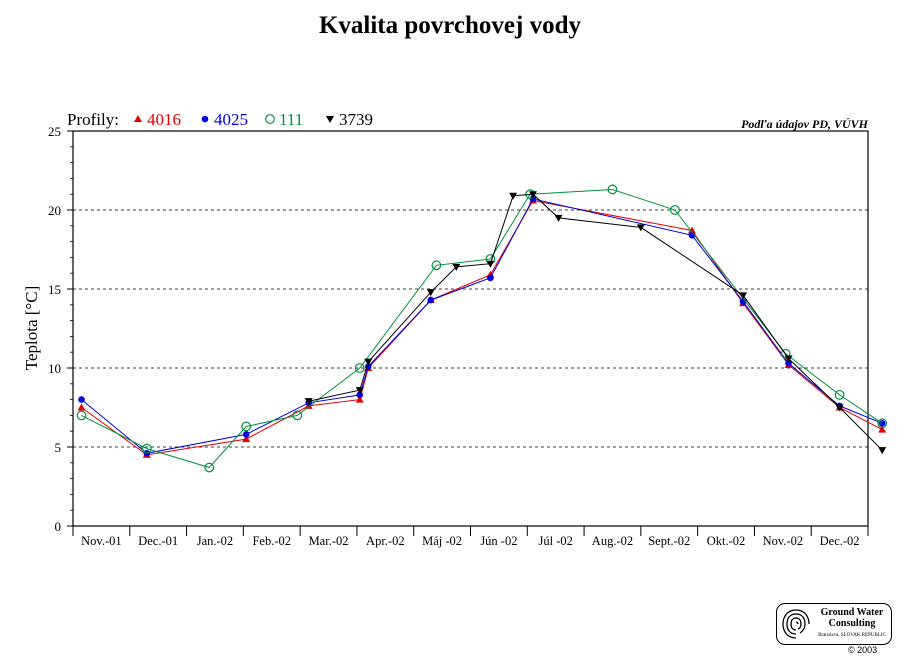 This screenshot has height=660, width=900. Describe the element at coordinates (31, 328) in the screenshot. I see `y-axis-label: Teplota [°C]` at that location.